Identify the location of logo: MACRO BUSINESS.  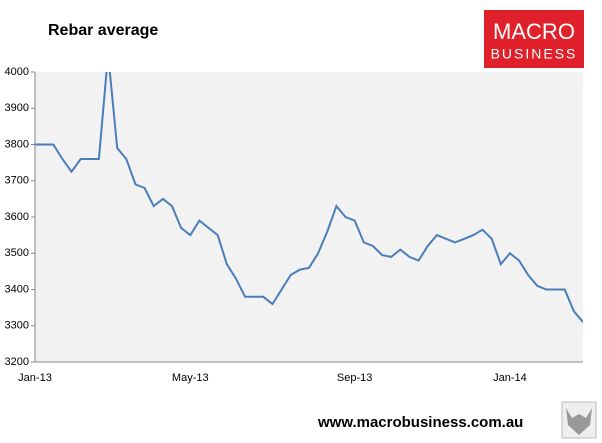
(534, 39).